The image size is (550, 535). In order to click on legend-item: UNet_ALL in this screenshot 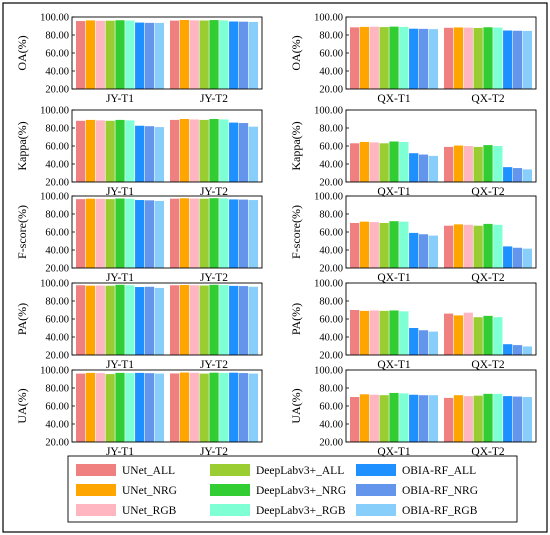, I will do `click(125, 470)`.